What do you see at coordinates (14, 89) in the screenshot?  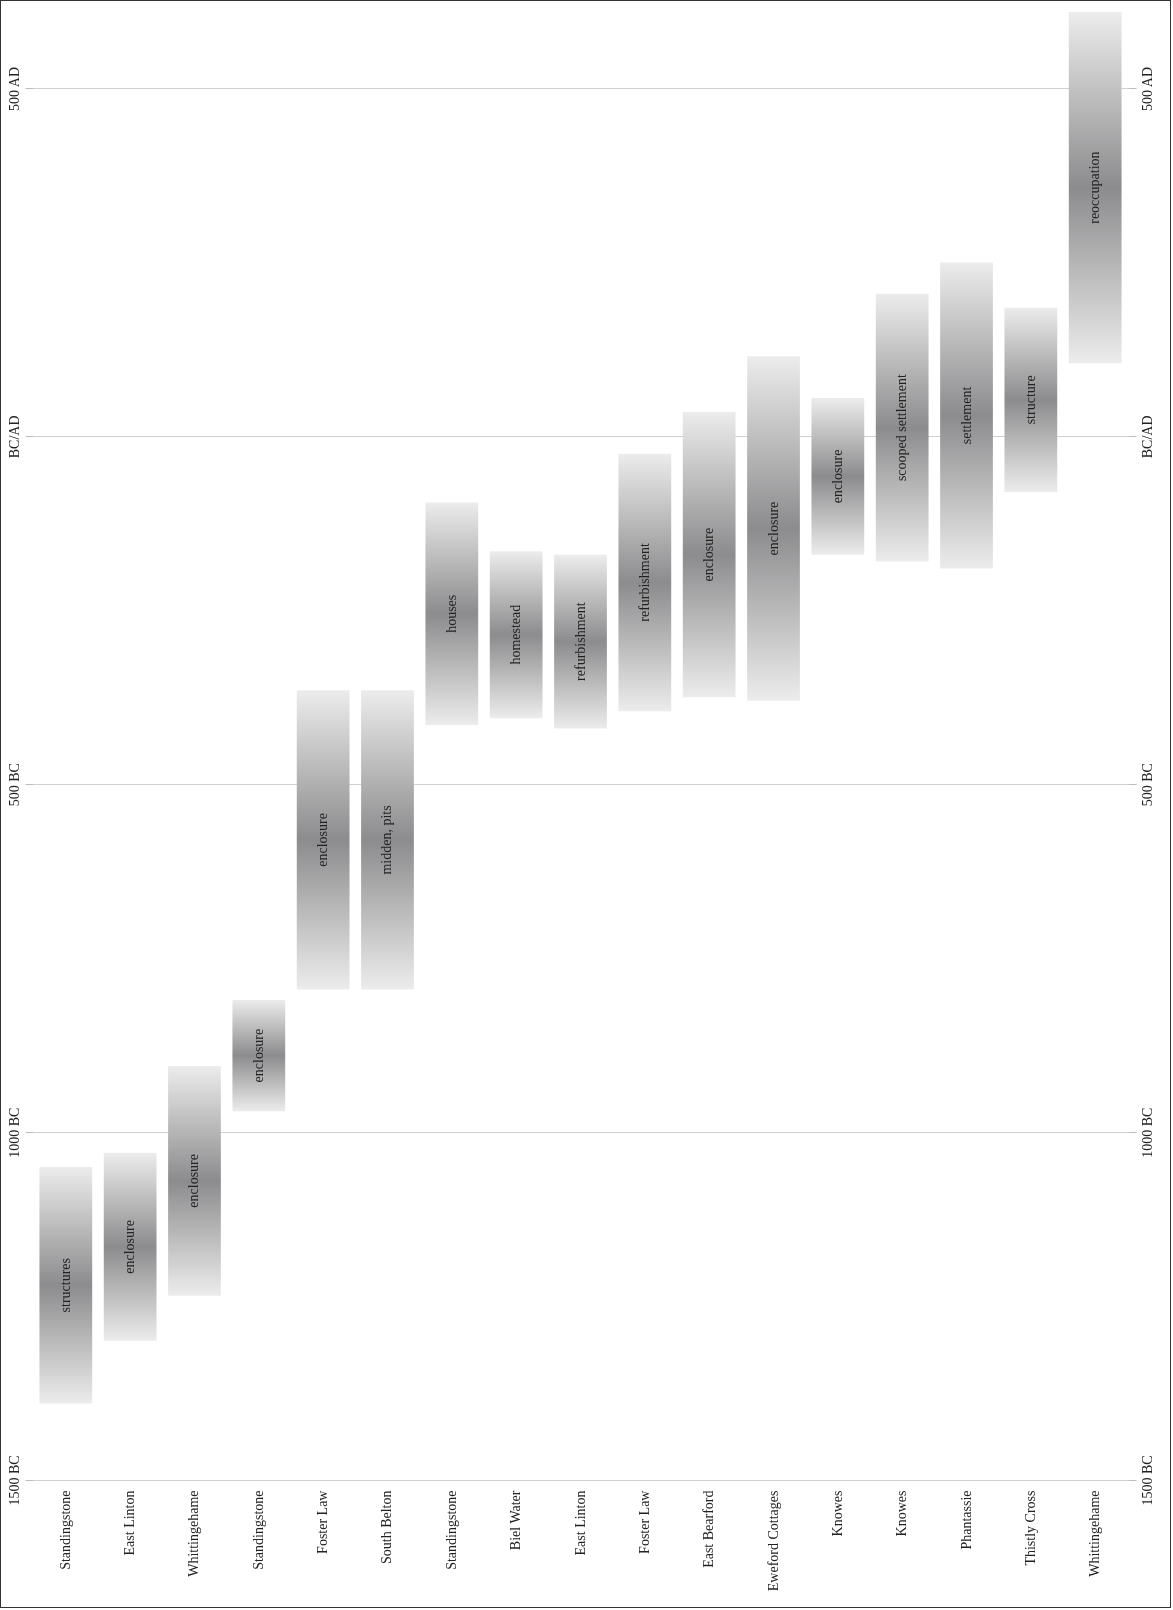 I see `y-tick-label: 500 AD` at bounding box center [14, 89].